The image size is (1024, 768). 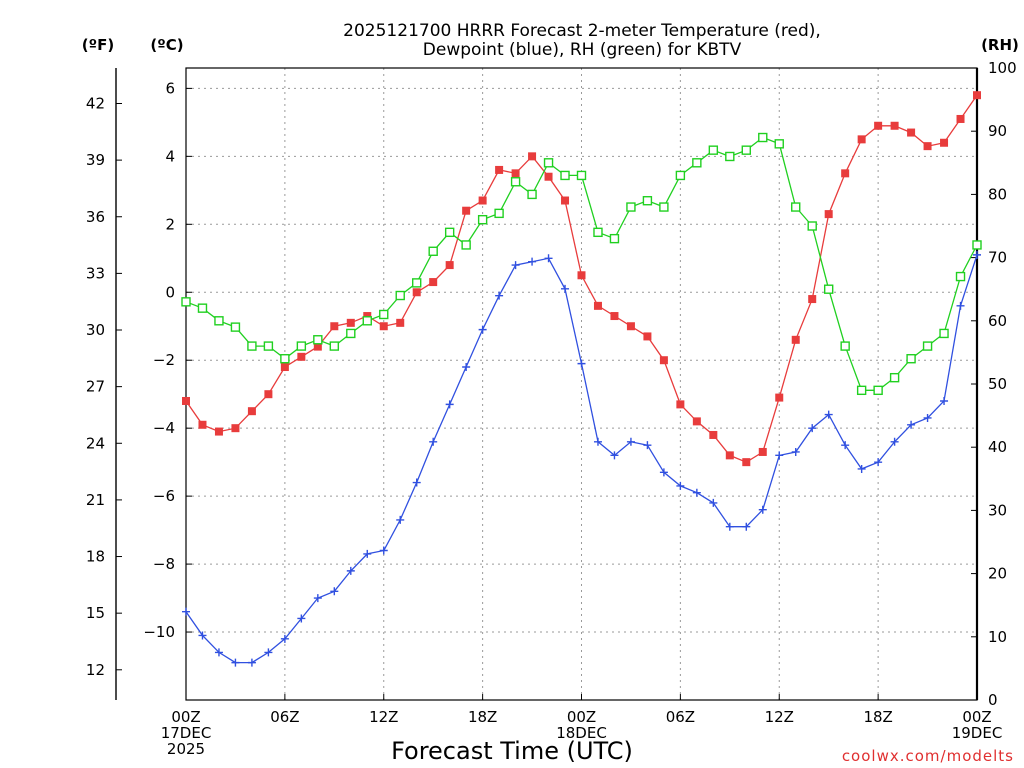 I want to click on celsius-tick-label: −8, so click(x=164, y=564).